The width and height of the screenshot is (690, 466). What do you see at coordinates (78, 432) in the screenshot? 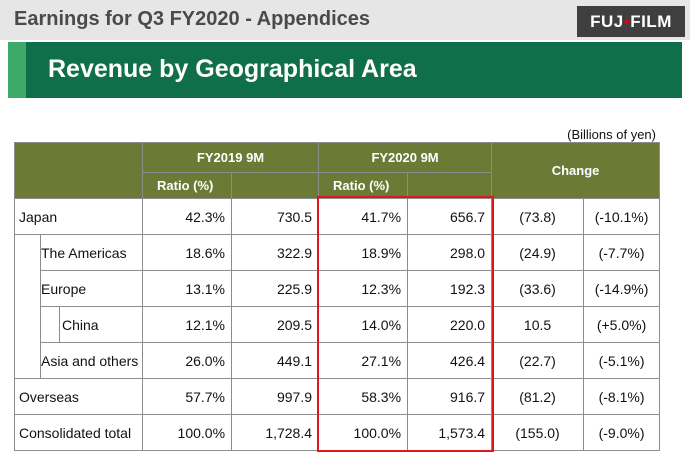
I see `row-label: Consolidated total` at bounding box center [78, 432].